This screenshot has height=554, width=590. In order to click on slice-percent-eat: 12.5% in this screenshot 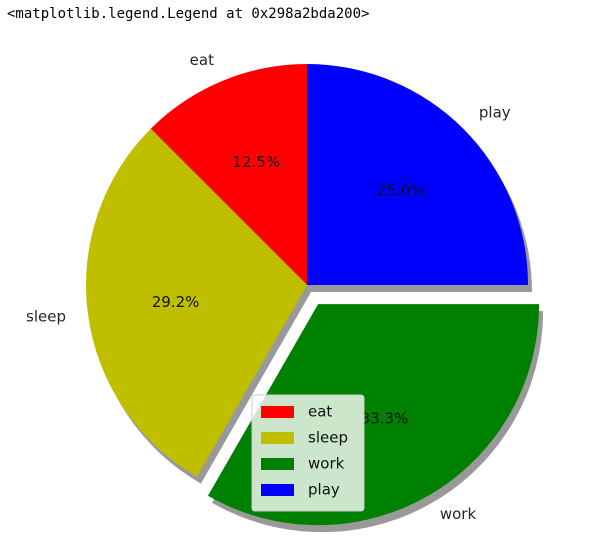, I will do `click(256, 162)`.